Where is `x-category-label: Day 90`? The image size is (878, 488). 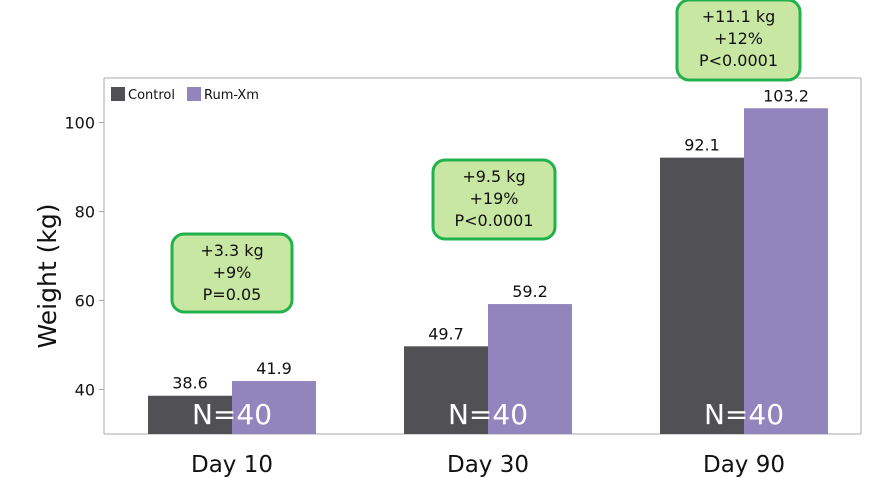
x-category-label: Day 90 is located at coordinates (744, 465).